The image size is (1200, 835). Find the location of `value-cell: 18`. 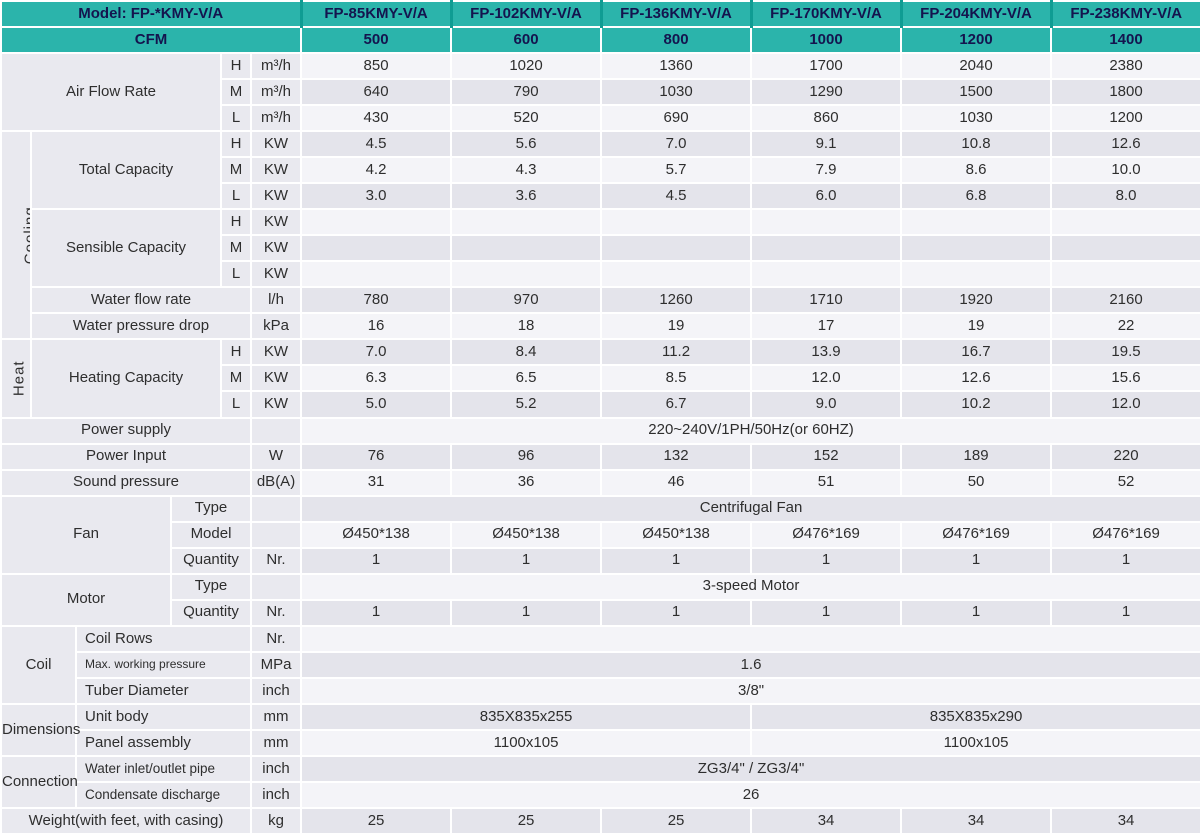

value-cell: 18 is located at coordinates (526, 326).